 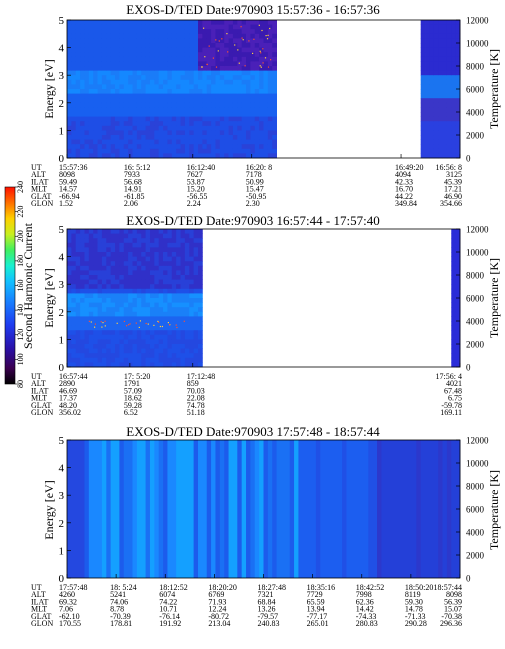 What do you see at coordinates (197, 196) in the screenshot?
I see `table-cell: -56.55` at bounding box center [197, 196].